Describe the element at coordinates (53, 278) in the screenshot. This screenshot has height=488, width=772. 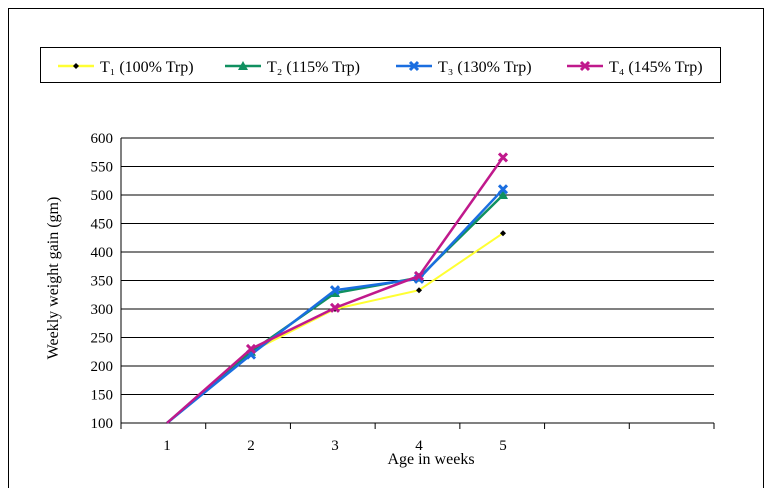
I see `y-axis-title: Weekly weight gain (gm)` at that location.